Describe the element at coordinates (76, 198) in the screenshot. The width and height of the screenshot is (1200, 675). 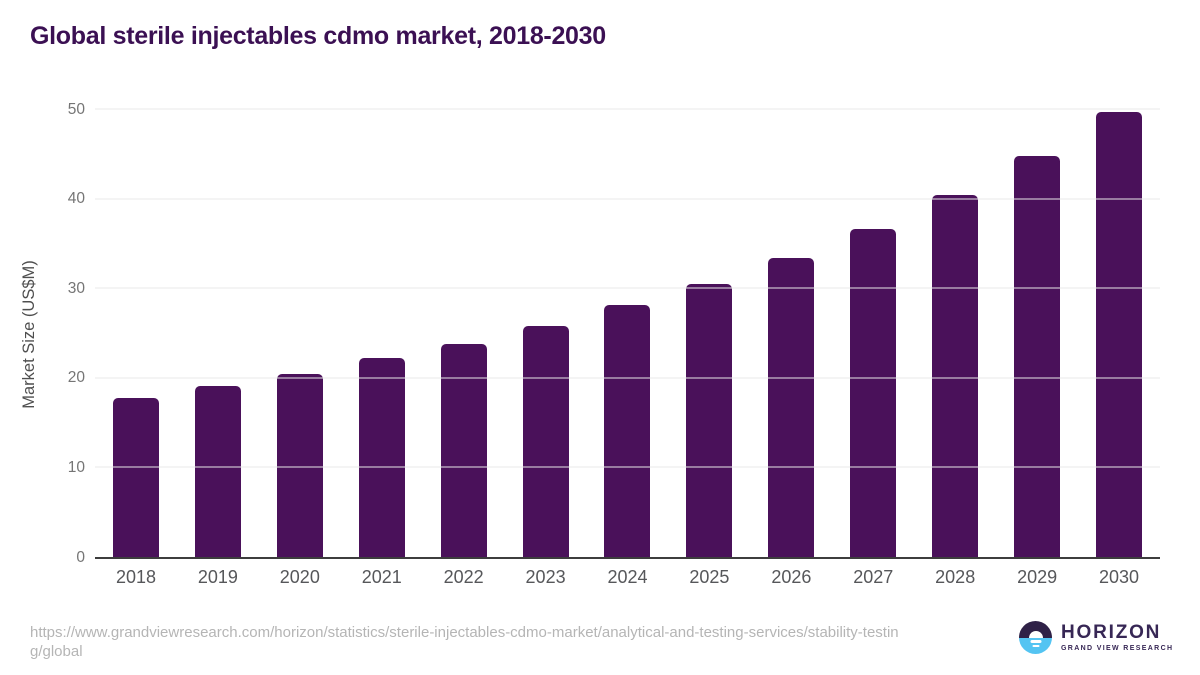
I see `y-axis-tick-label: 40` at that location.